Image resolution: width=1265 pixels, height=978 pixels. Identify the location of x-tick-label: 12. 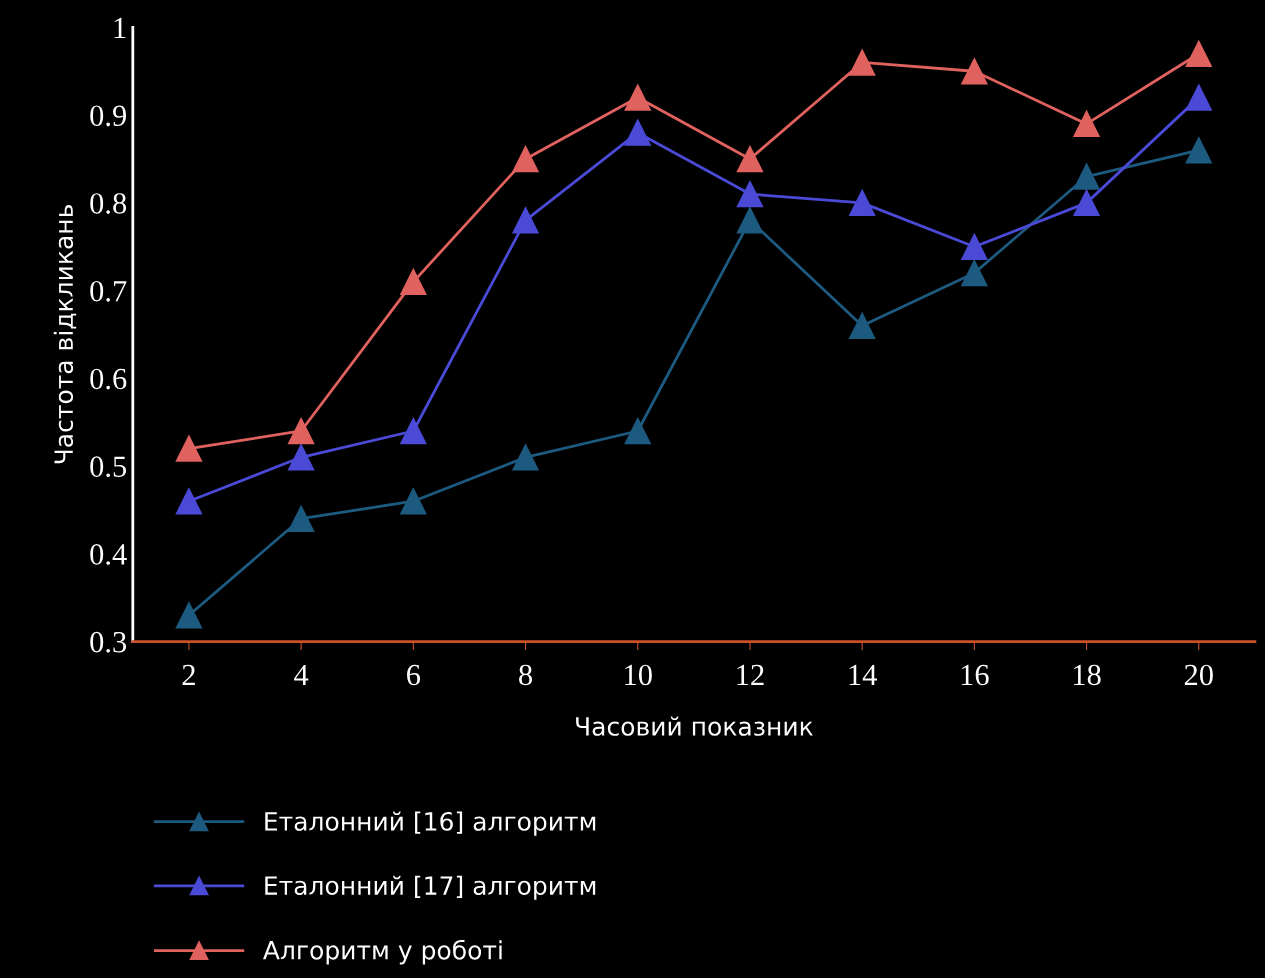
(750, 674).